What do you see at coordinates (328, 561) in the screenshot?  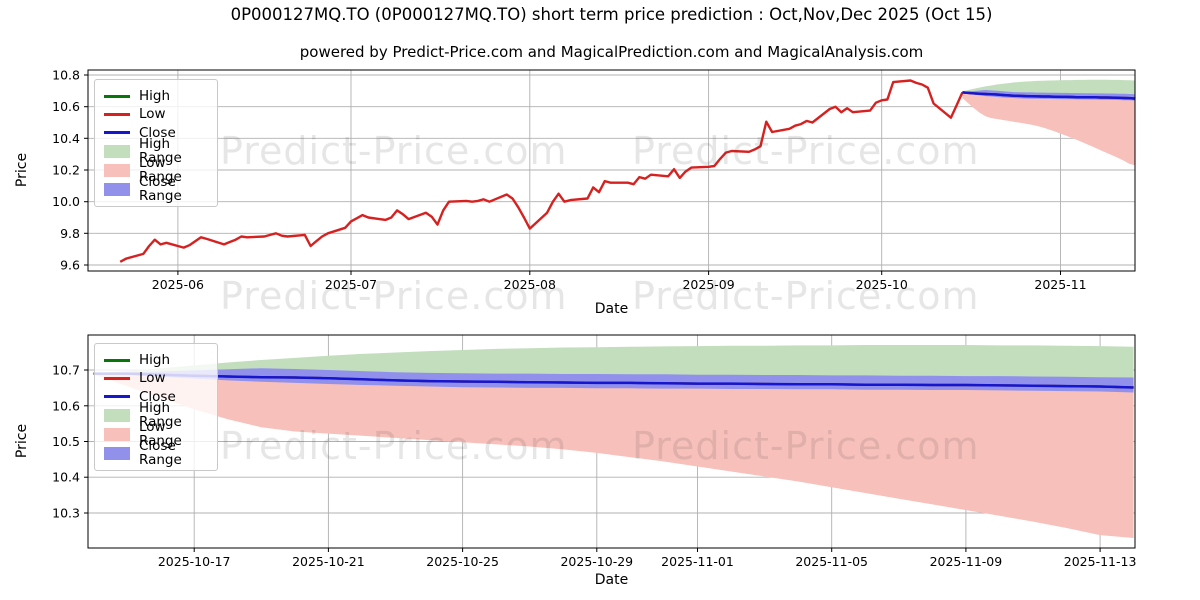 I see `x-tick-label: 2025-10-21` at bounding box center [328, 561].